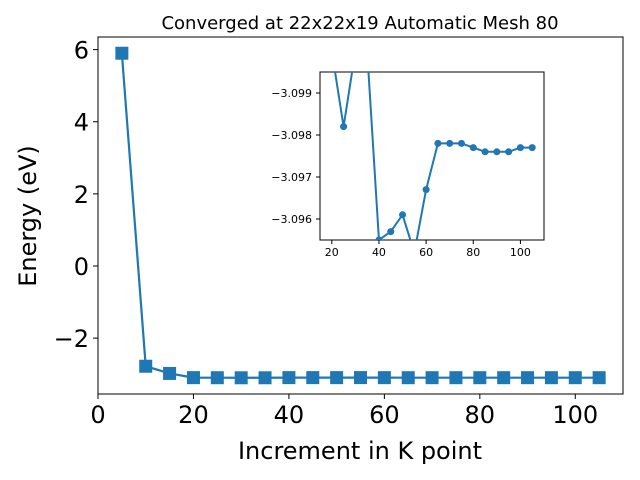 The width and height of the screenshot is (640, 480). What do you see at coordinates (289, 415) in the screenshot?
I see `main-x-tick-label: 40` at bounding box center [289, 415].